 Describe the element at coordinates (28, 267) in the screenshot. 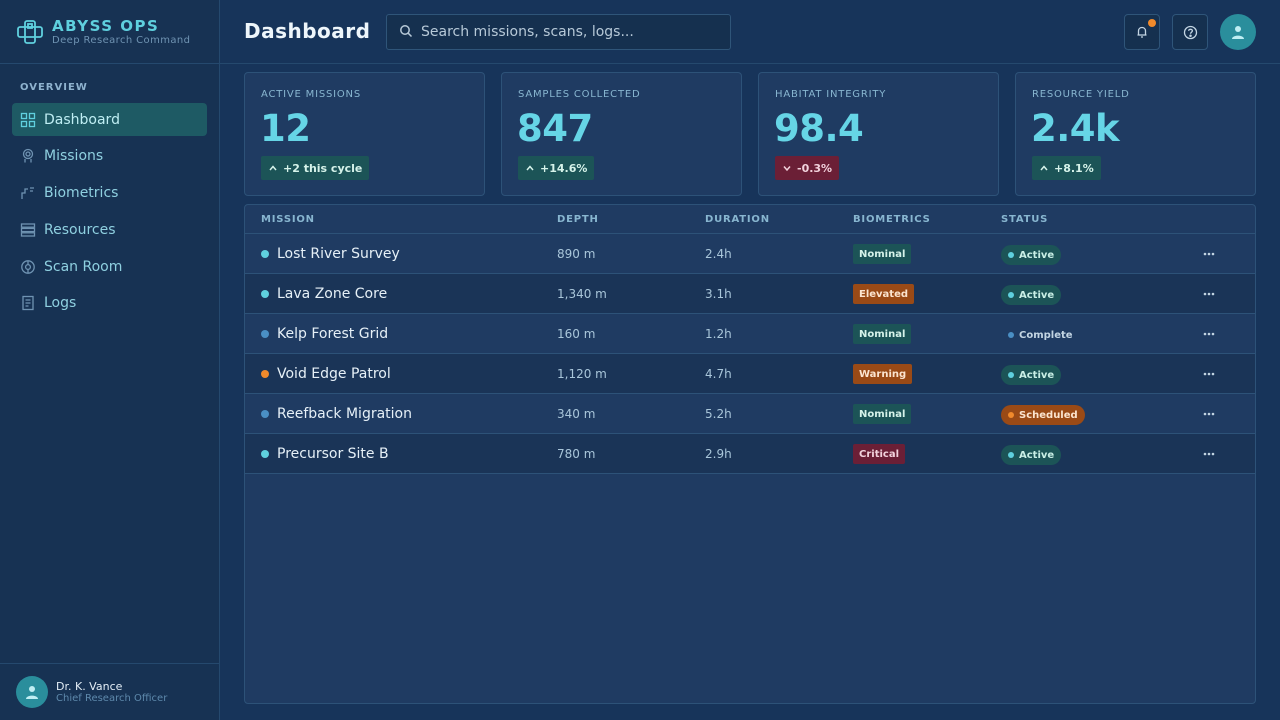

I see `radar-icon` at that location.